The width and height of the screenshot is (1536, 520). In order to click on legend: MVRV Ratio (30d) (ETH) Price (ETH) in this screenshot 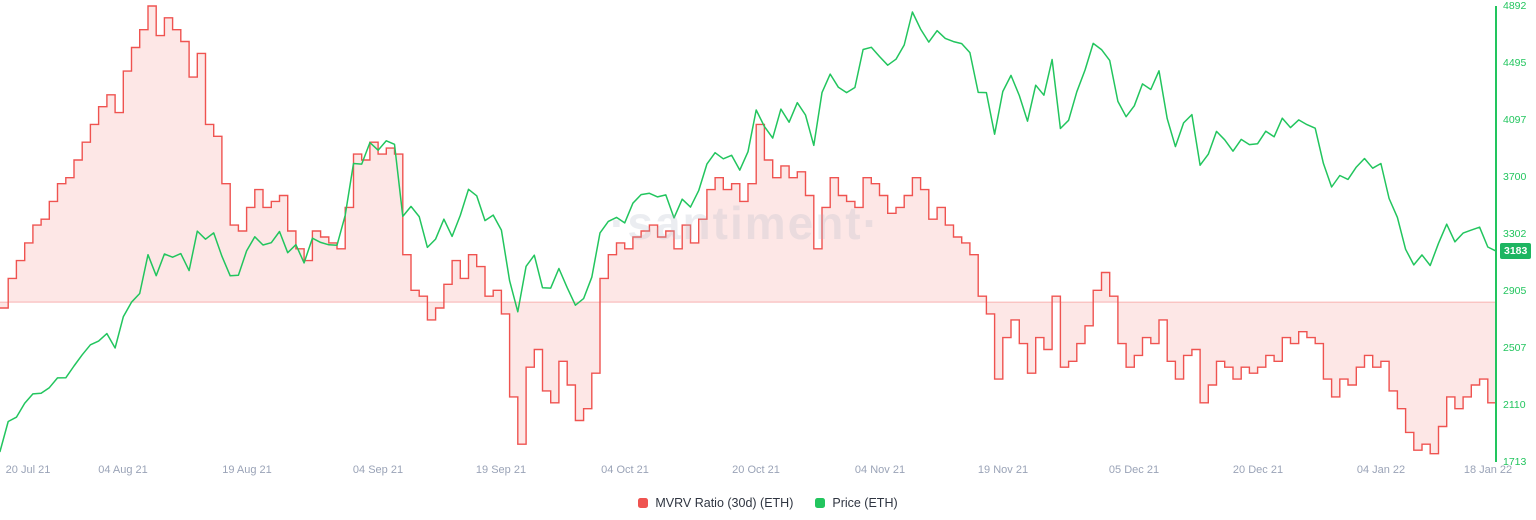, I will do `click(768, 503)`.